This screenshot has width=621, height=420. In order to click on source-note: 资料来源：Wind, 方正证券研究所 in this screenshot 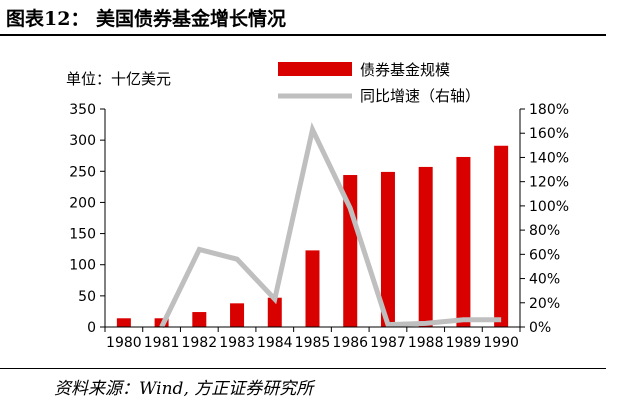, I will do `click(184, 389)`.